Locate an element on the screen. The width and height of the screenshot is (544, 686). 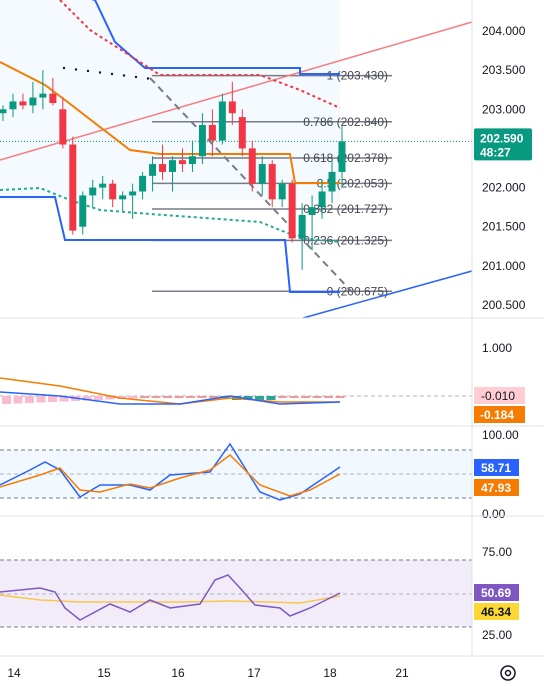
stoch-k-badge is located at coordinates (496, 467).